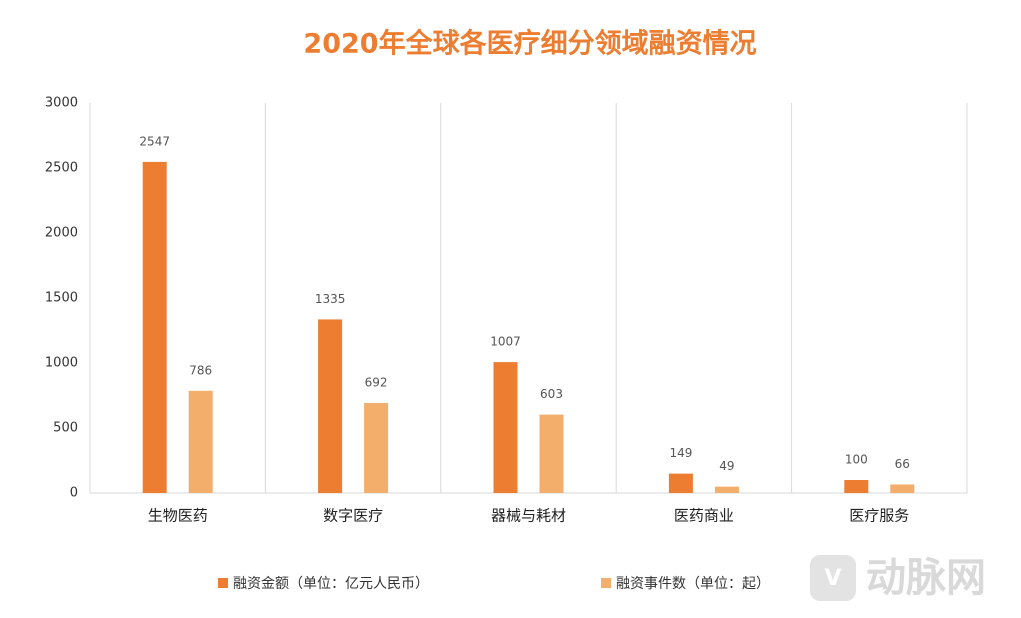  What do you see at coordinates (680, 453) in the screenshot?
I see `value-label: 149` at bounding box center [680, 453].